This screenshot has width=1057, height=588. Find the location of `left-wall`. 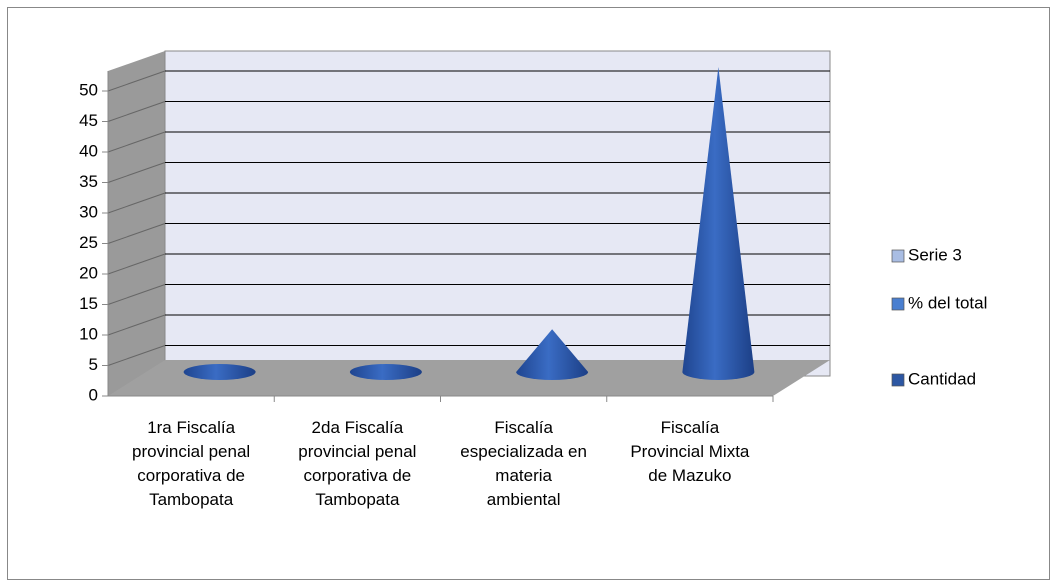

left-wall is located at coordinates (136, 223).